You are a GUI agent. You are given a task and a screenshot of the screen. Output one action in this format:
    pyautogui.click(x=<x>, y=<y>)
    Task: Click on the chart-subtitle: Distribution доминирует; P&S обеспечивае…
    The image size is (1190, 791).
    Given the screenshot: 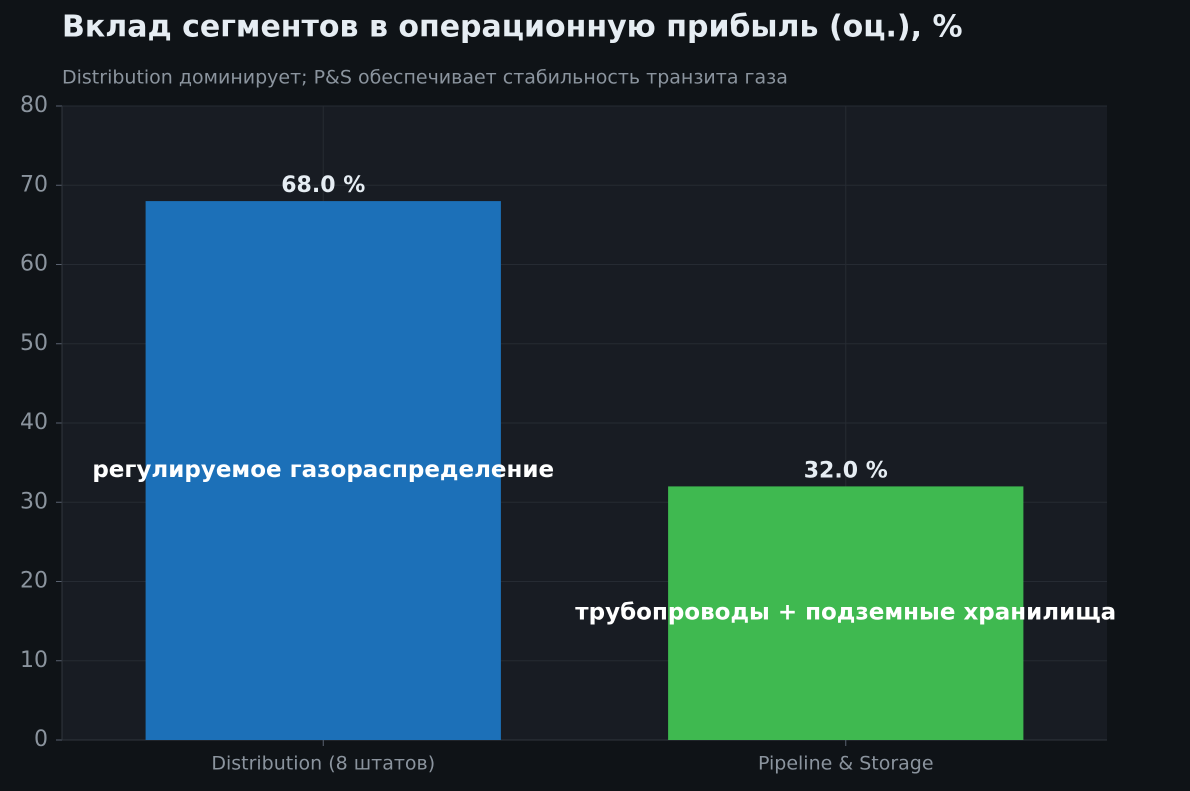 What is the action you would take?
    pyautogui.click(x=425, y=78)
    